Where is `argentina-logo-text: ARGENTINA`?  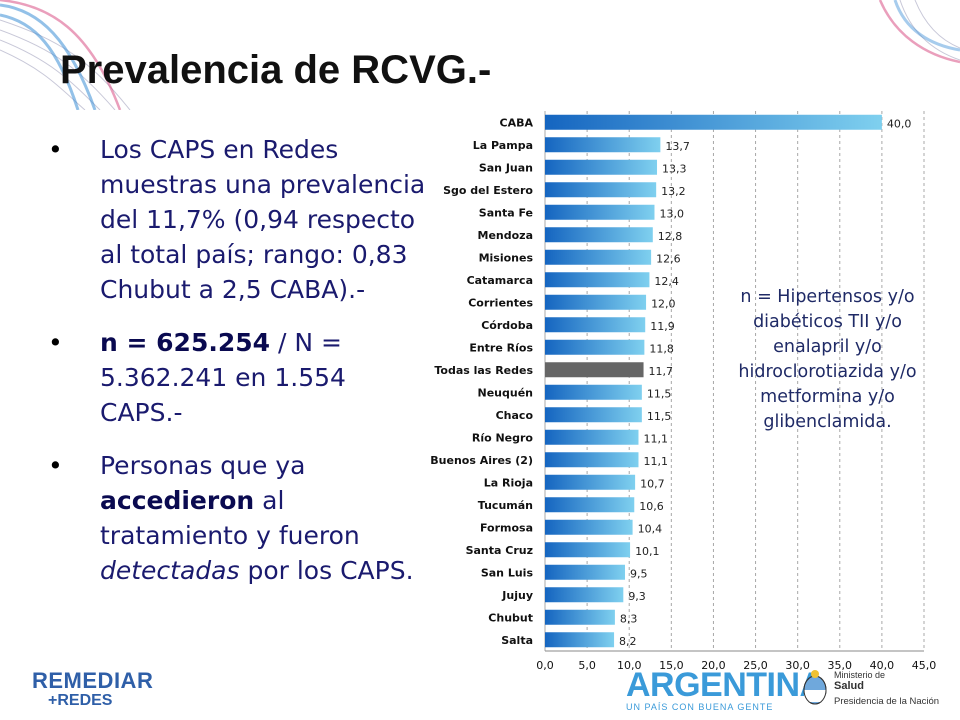 argentina-logo-text: ARGENTINA is located at coordinates (725, 685).